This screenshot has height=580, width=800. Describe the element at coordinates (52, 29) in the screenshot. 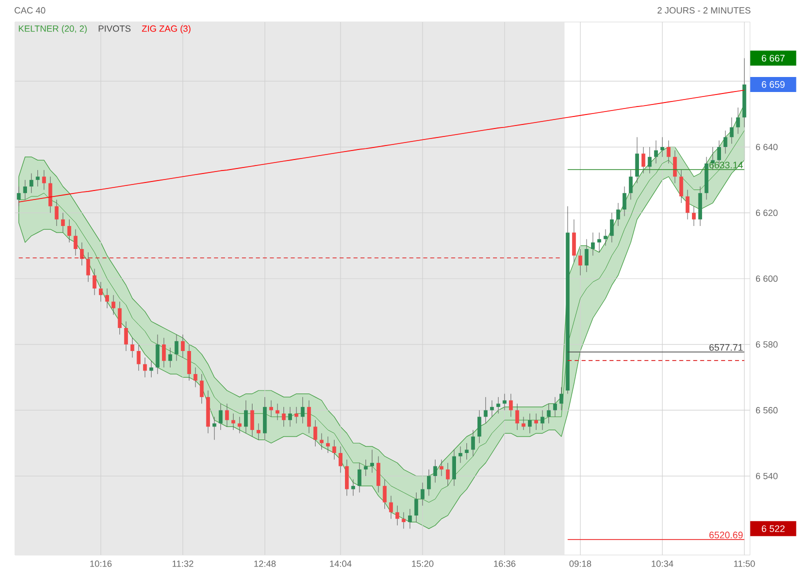

I see `text: KELTNER (20, 2)` at that location.